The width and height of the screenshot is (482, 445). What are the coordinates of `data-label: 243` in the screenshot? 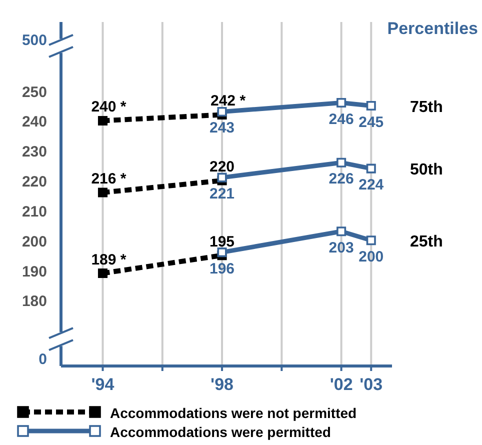 It's located at (222, 128).